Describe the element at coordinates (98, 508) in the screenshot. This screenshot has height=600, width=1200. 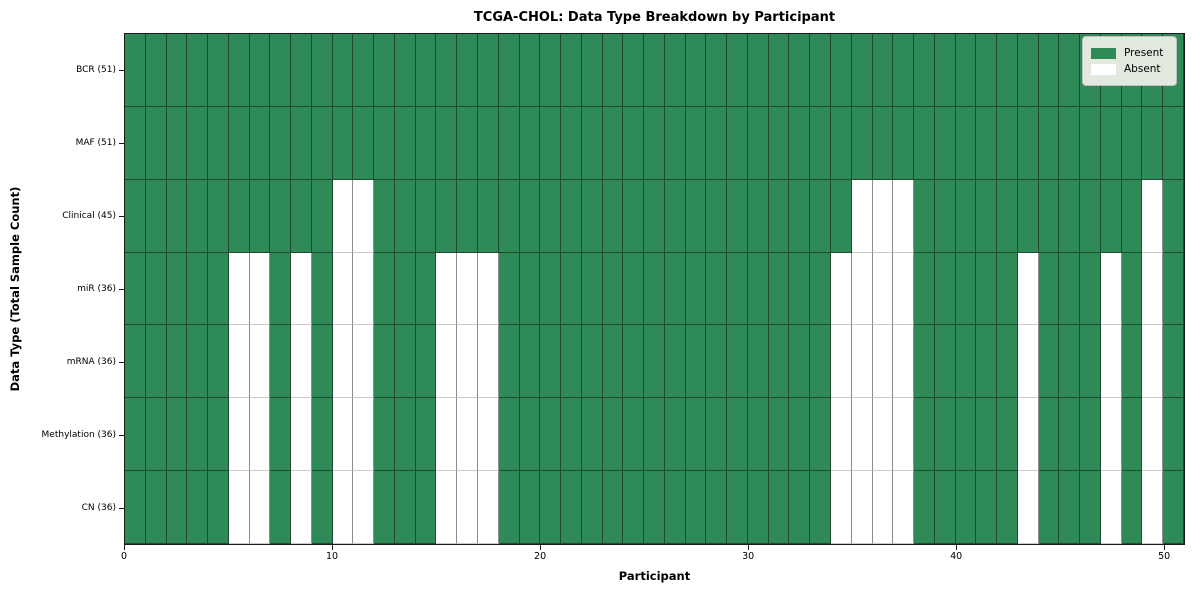
I see `y-tick-label-cn: CN (36)` at that location.